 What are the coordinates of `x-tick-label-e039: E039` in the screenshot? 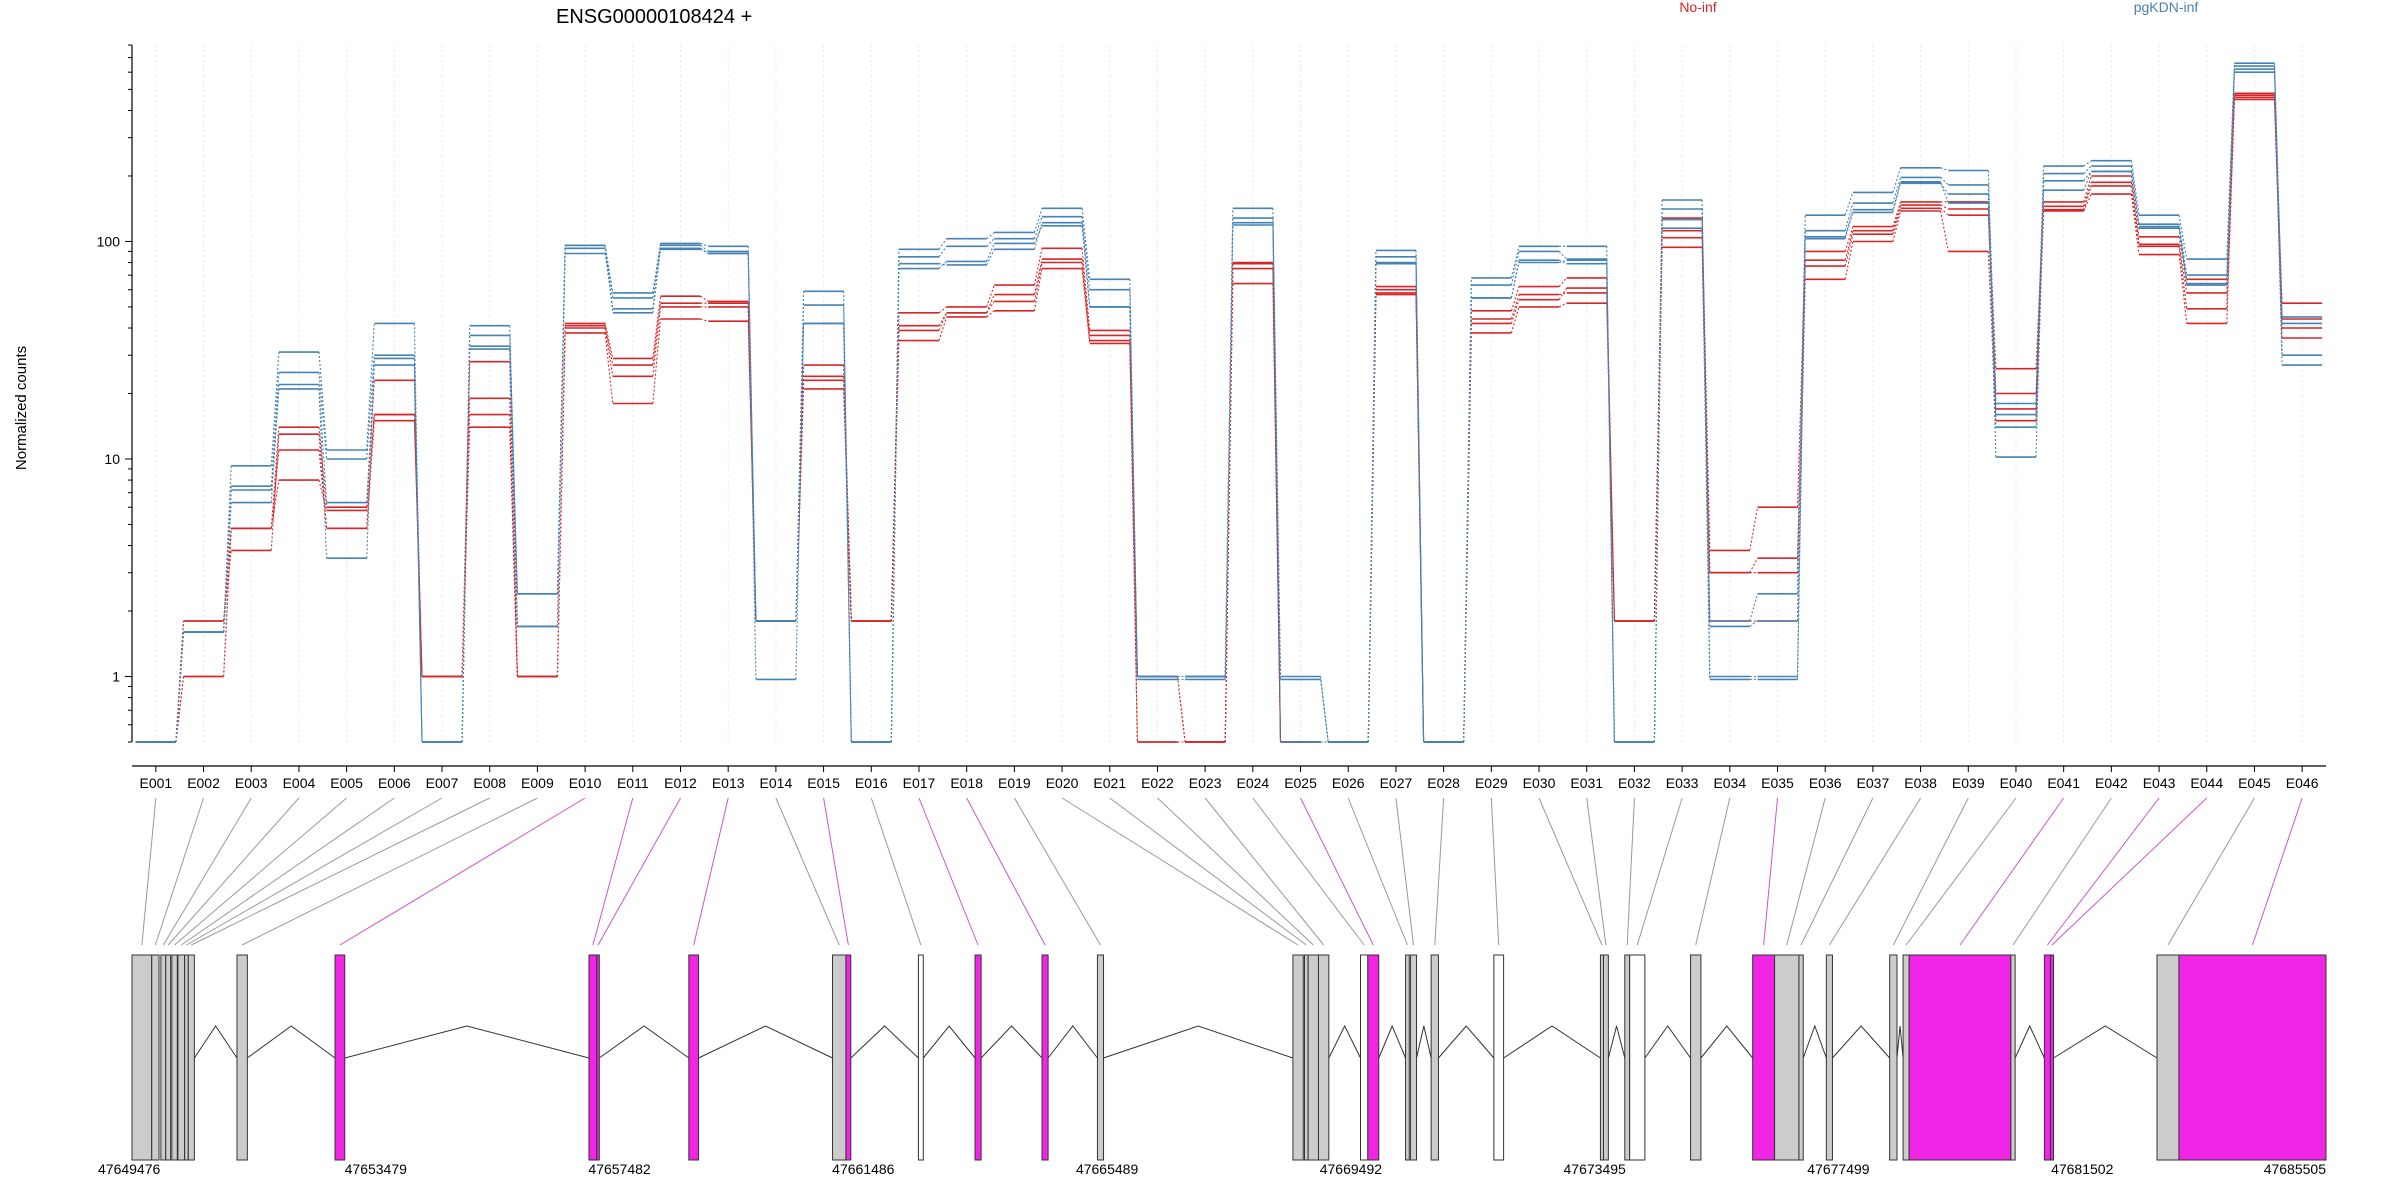 It's located at (1968, 783).